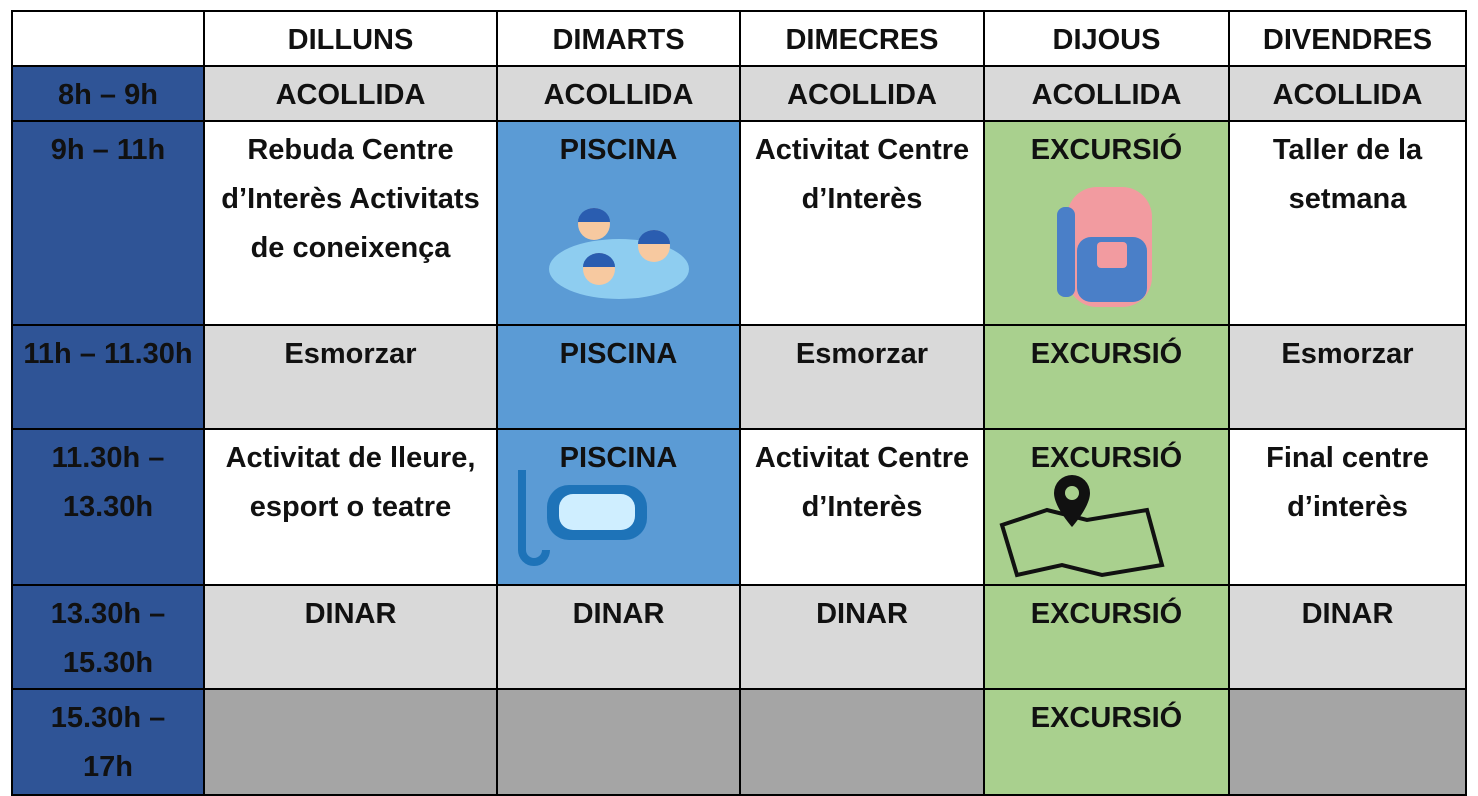  Describe the element at coordinates (350, 38) in the screenshot. I see `day-header: DILLUNS` at that location.